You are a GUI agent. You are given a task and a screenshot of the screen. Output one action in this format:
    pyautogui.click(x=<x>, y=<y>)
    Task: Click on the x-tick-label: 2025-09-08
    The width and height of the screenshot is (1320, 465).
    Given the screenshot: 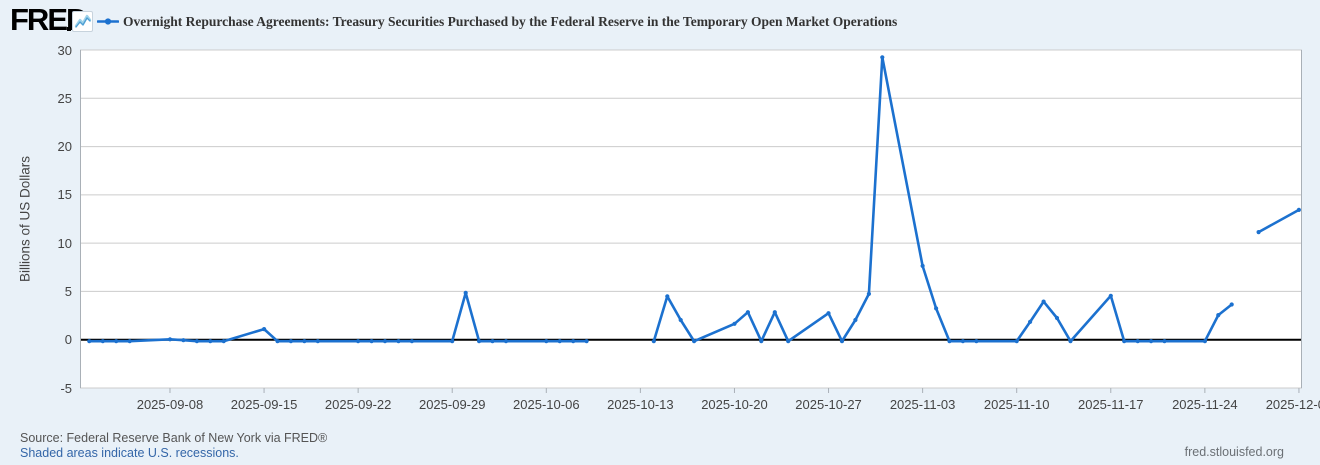 What is the action you would take?
    pyautogui.click(x=170, y=404)
    